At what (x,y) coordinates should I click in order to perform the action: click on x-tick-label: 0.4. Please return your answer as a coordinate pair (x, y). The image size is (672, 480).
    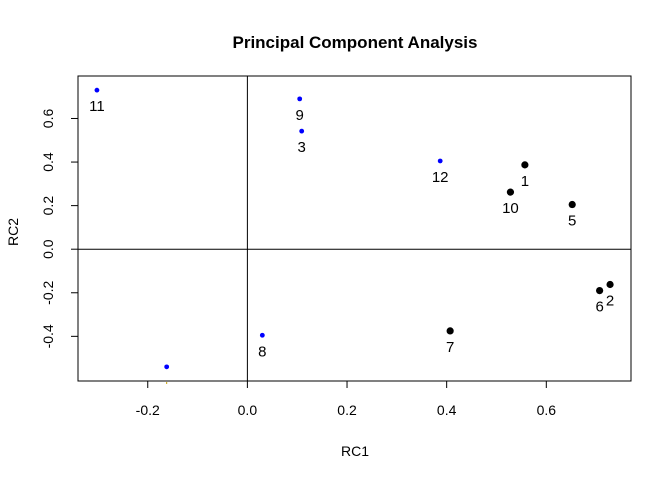
    Looking at the image, I should click on (447, 410).